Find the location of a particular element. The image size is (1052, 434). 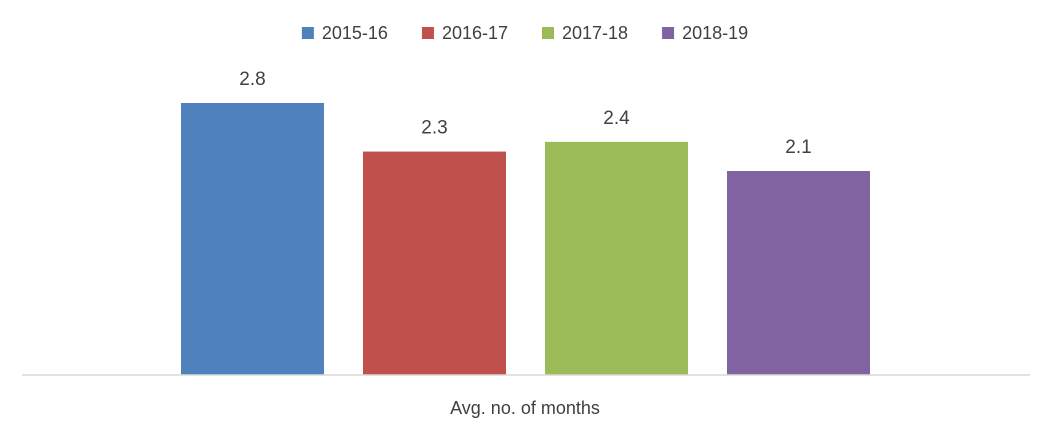

legend-item-2017-18: 2017-18 is located at coordinates (585, 33).